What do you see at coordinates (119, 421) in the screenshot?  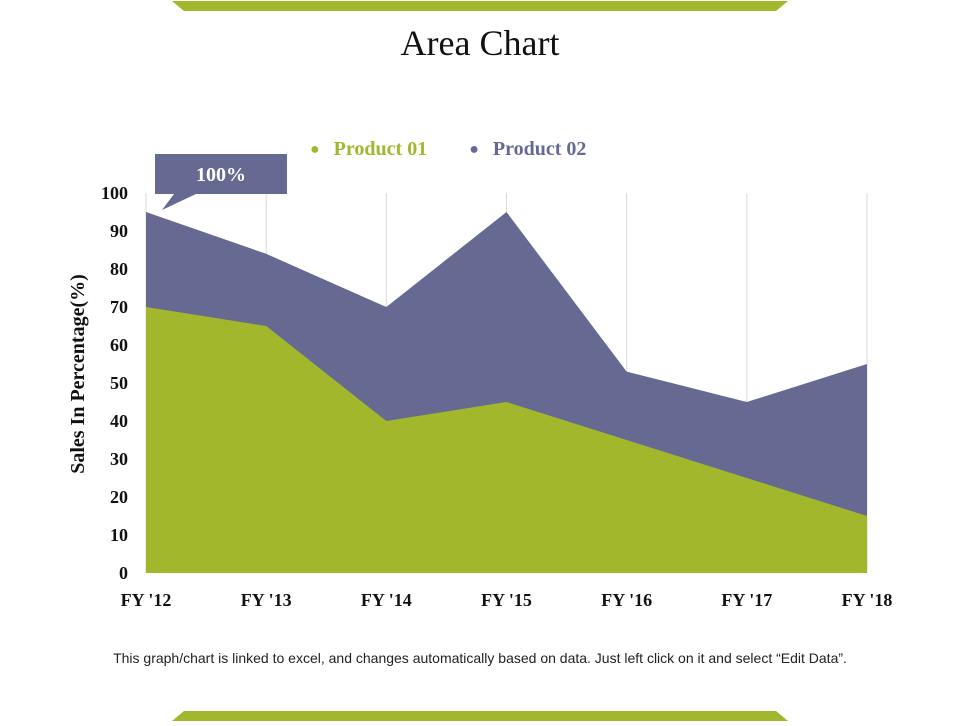 I see `y-tick-label: 40` at bounding box center [119, 421].